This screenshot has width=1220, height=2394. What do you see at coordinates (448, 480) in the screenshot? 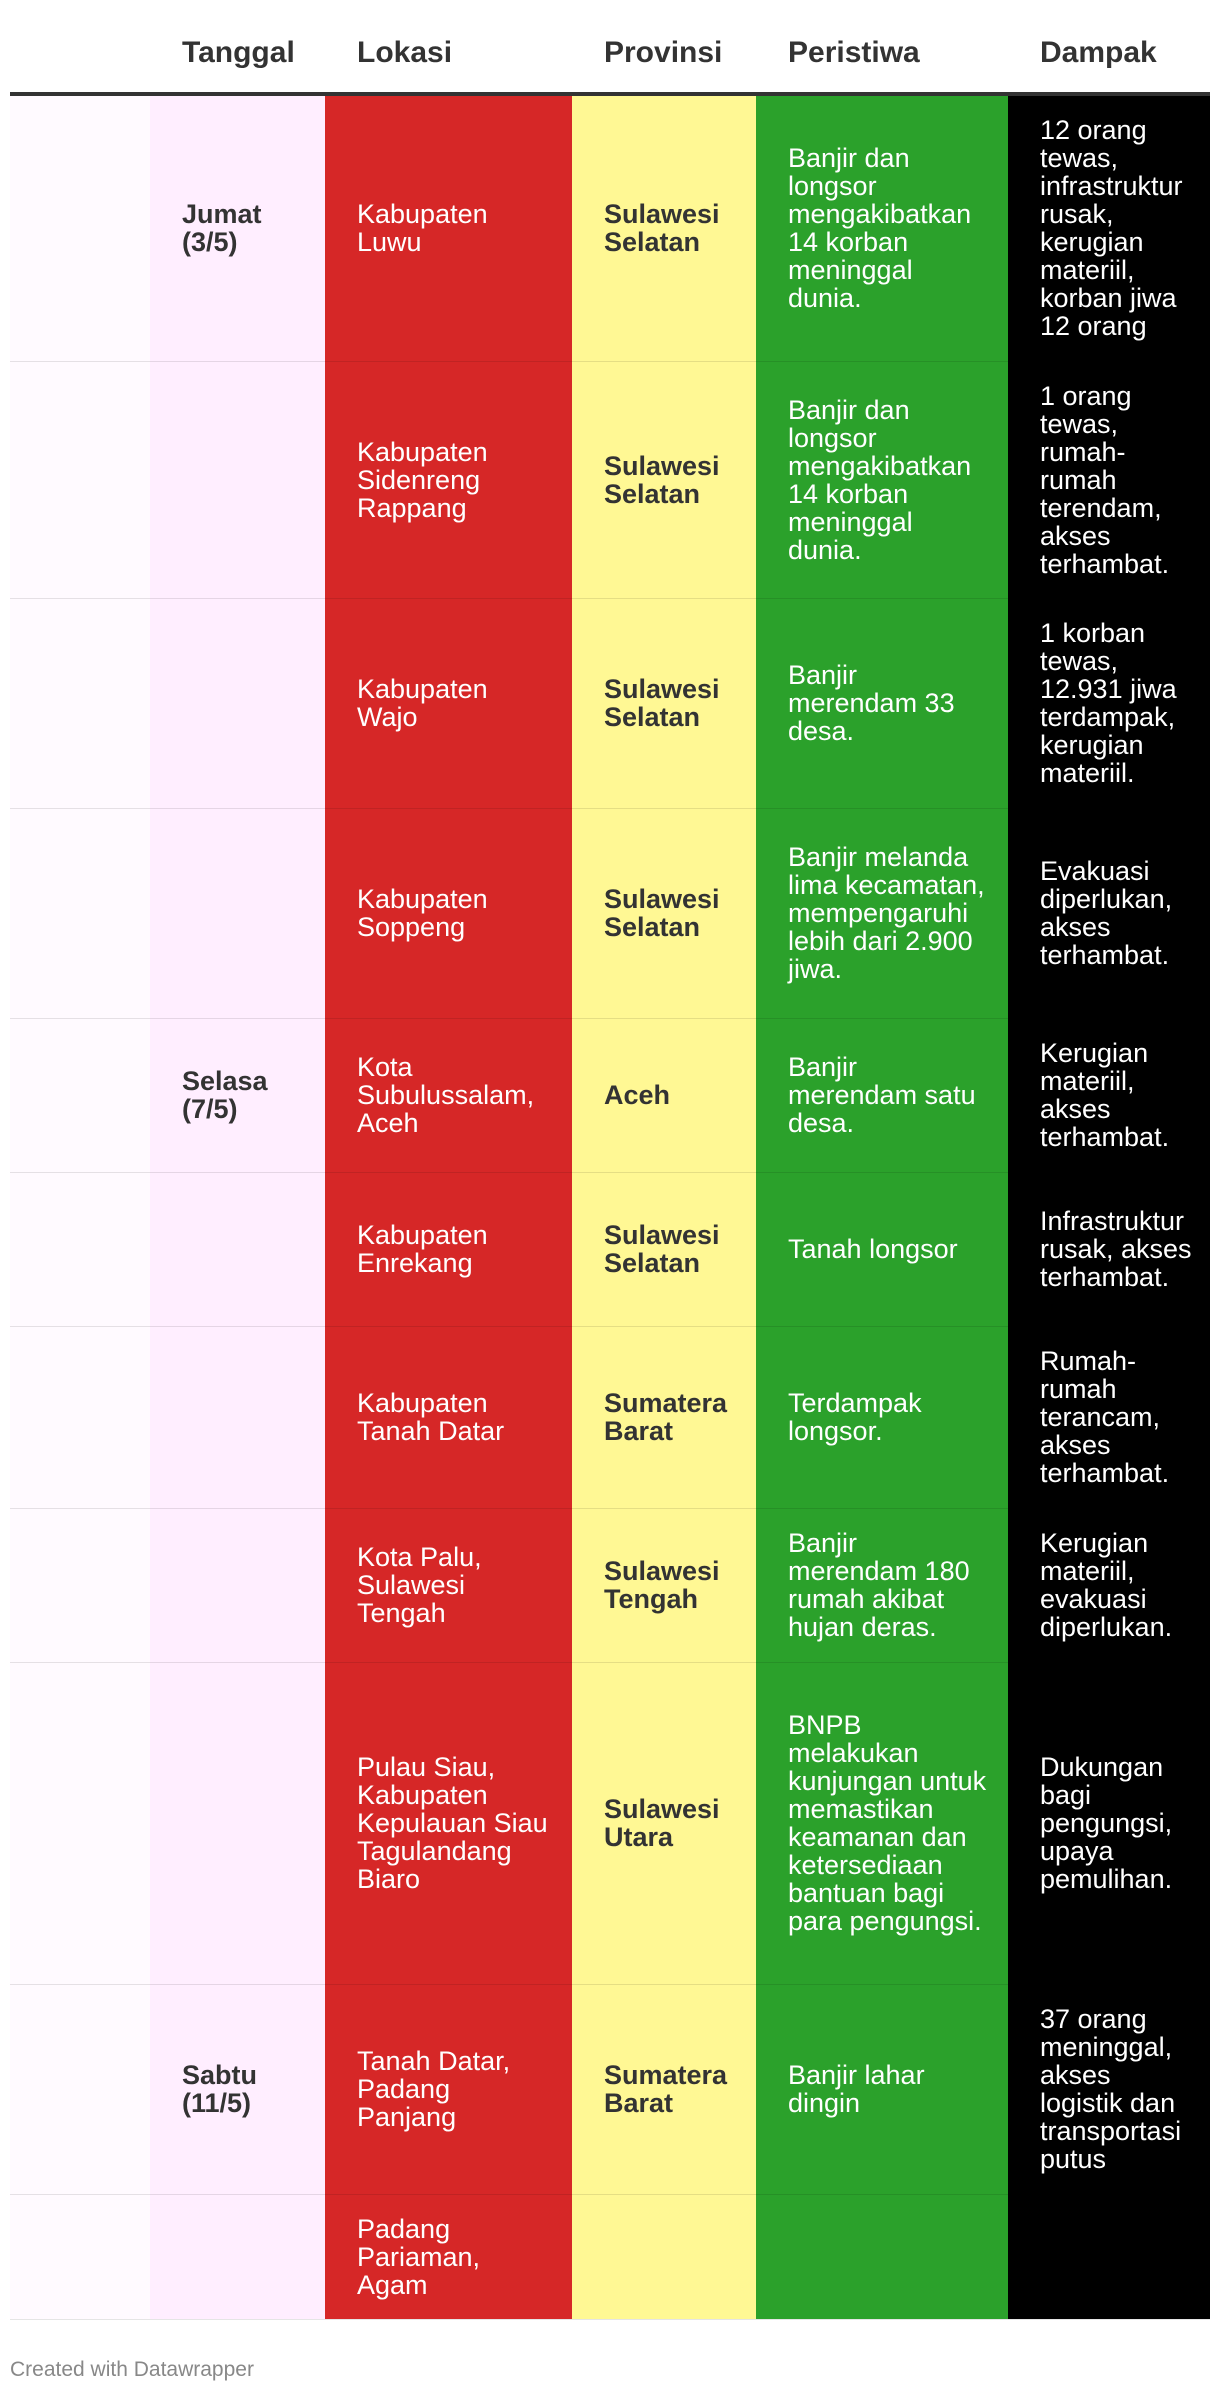
I see `cell-lokasi: Kabupaten Sidenreng Rappang` at bounding box center [448, 480].